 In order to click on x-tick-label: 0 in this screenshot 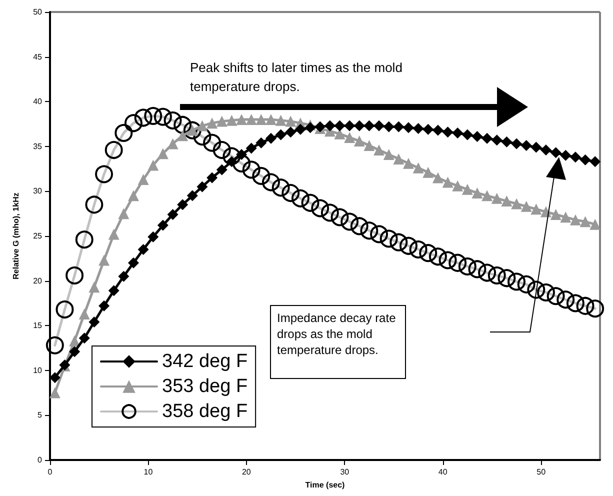, I will do `click(50, 472)`.